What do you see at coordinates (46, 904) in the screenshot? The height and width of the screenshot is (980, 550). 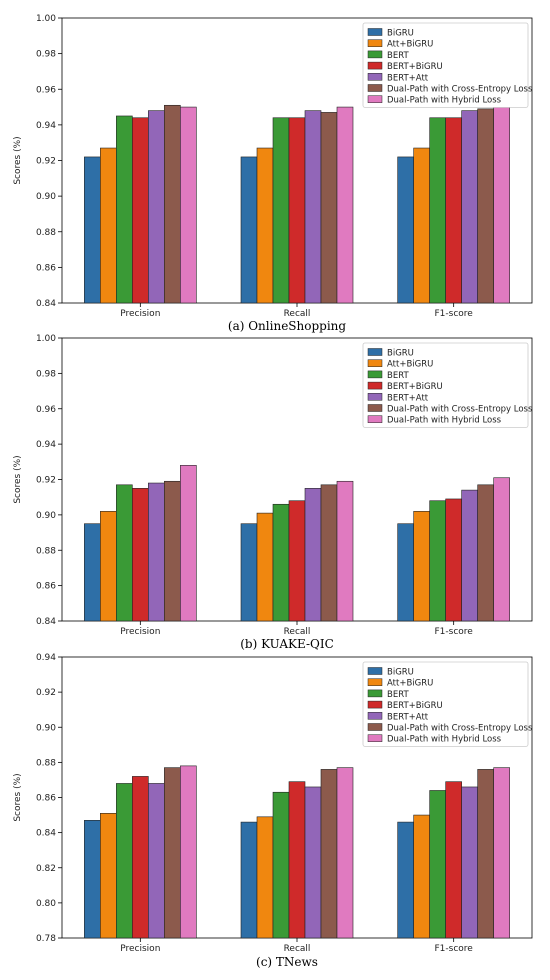 I see `y-tick-label: 0.80` at bounding box center [46, 904].